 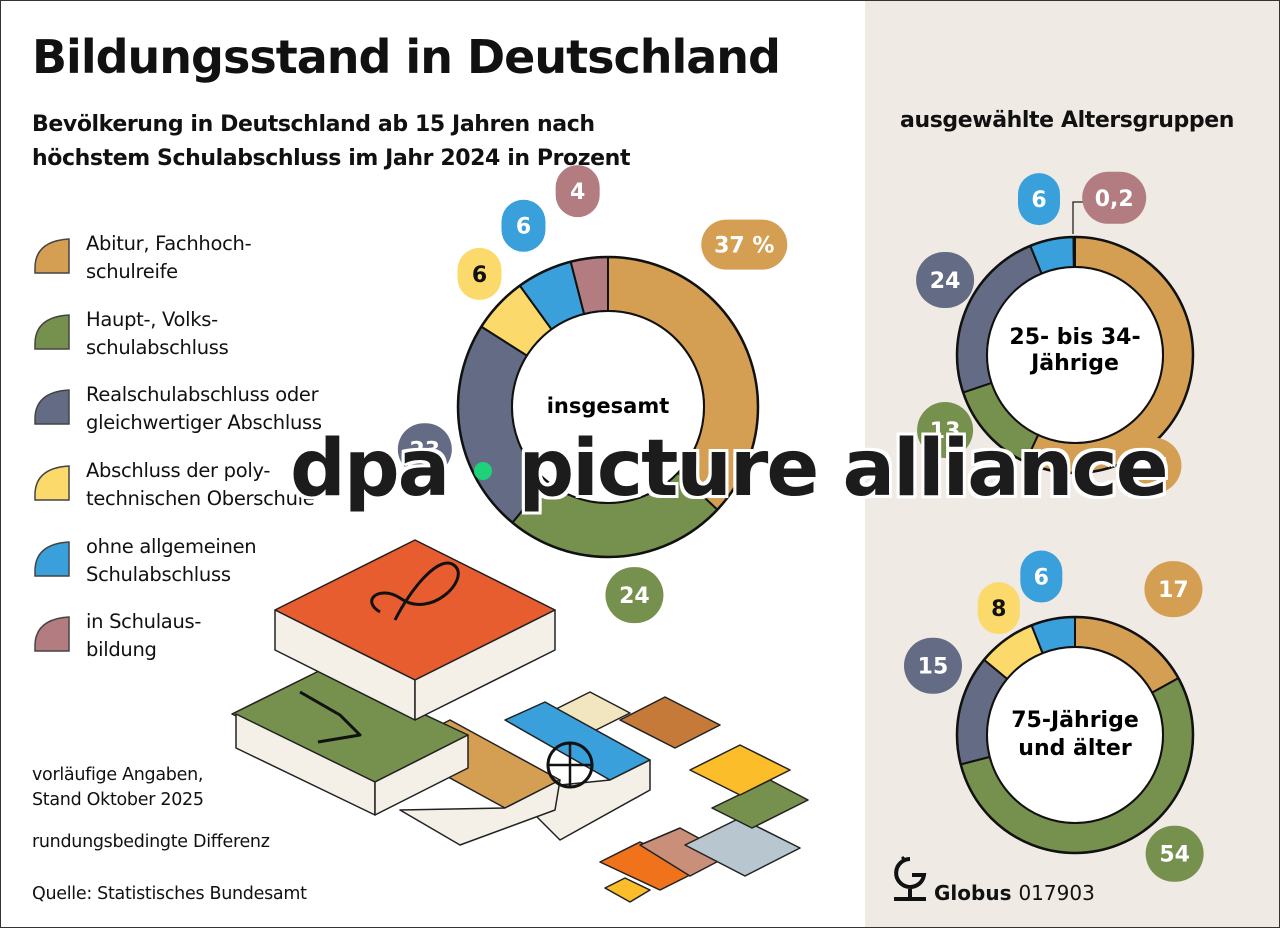 I want to click on legend-item: Abitur, Fachhoch- schulreife, so click(x=194, y=260).